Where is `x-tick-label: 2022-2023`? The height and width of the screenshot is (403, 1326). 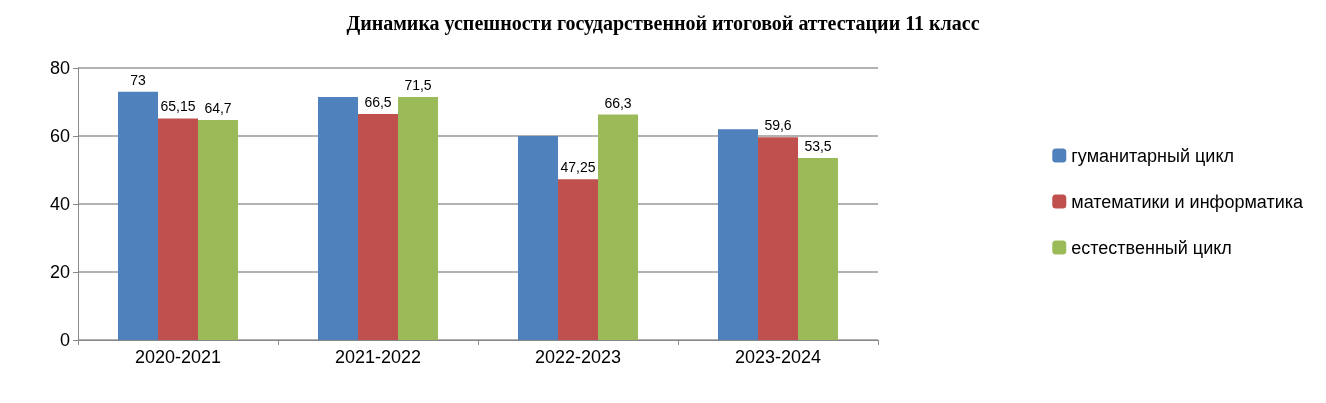
x-tick-label: 2022-2023 is located at coordinates (578, 357).